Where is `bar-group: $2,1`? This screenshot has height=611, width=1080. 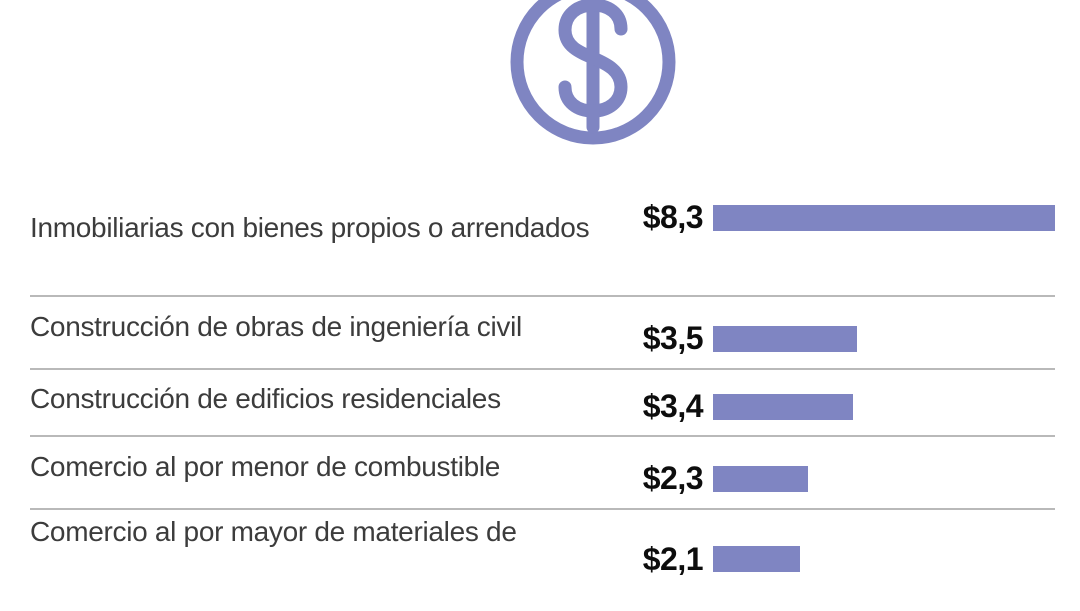 bar-group: $2,1 is located at coordinates (829, 559).